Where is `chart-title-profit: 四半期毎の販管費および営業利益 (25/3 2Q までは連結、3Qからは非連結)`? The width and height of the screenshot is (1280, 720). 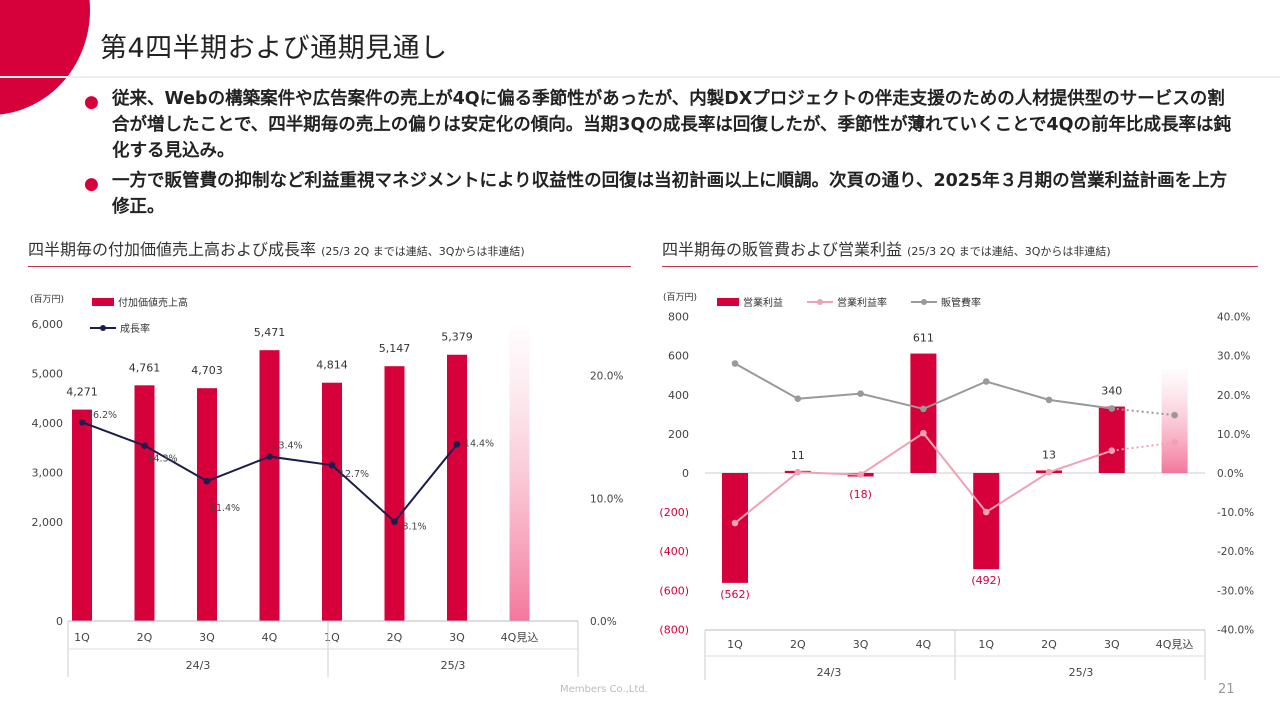
chart-title-profit: 四半期毎の販管費および営業利益 (25/3 2Q までは連結、3Qからは非連結) is located at coordinates (886, 248).